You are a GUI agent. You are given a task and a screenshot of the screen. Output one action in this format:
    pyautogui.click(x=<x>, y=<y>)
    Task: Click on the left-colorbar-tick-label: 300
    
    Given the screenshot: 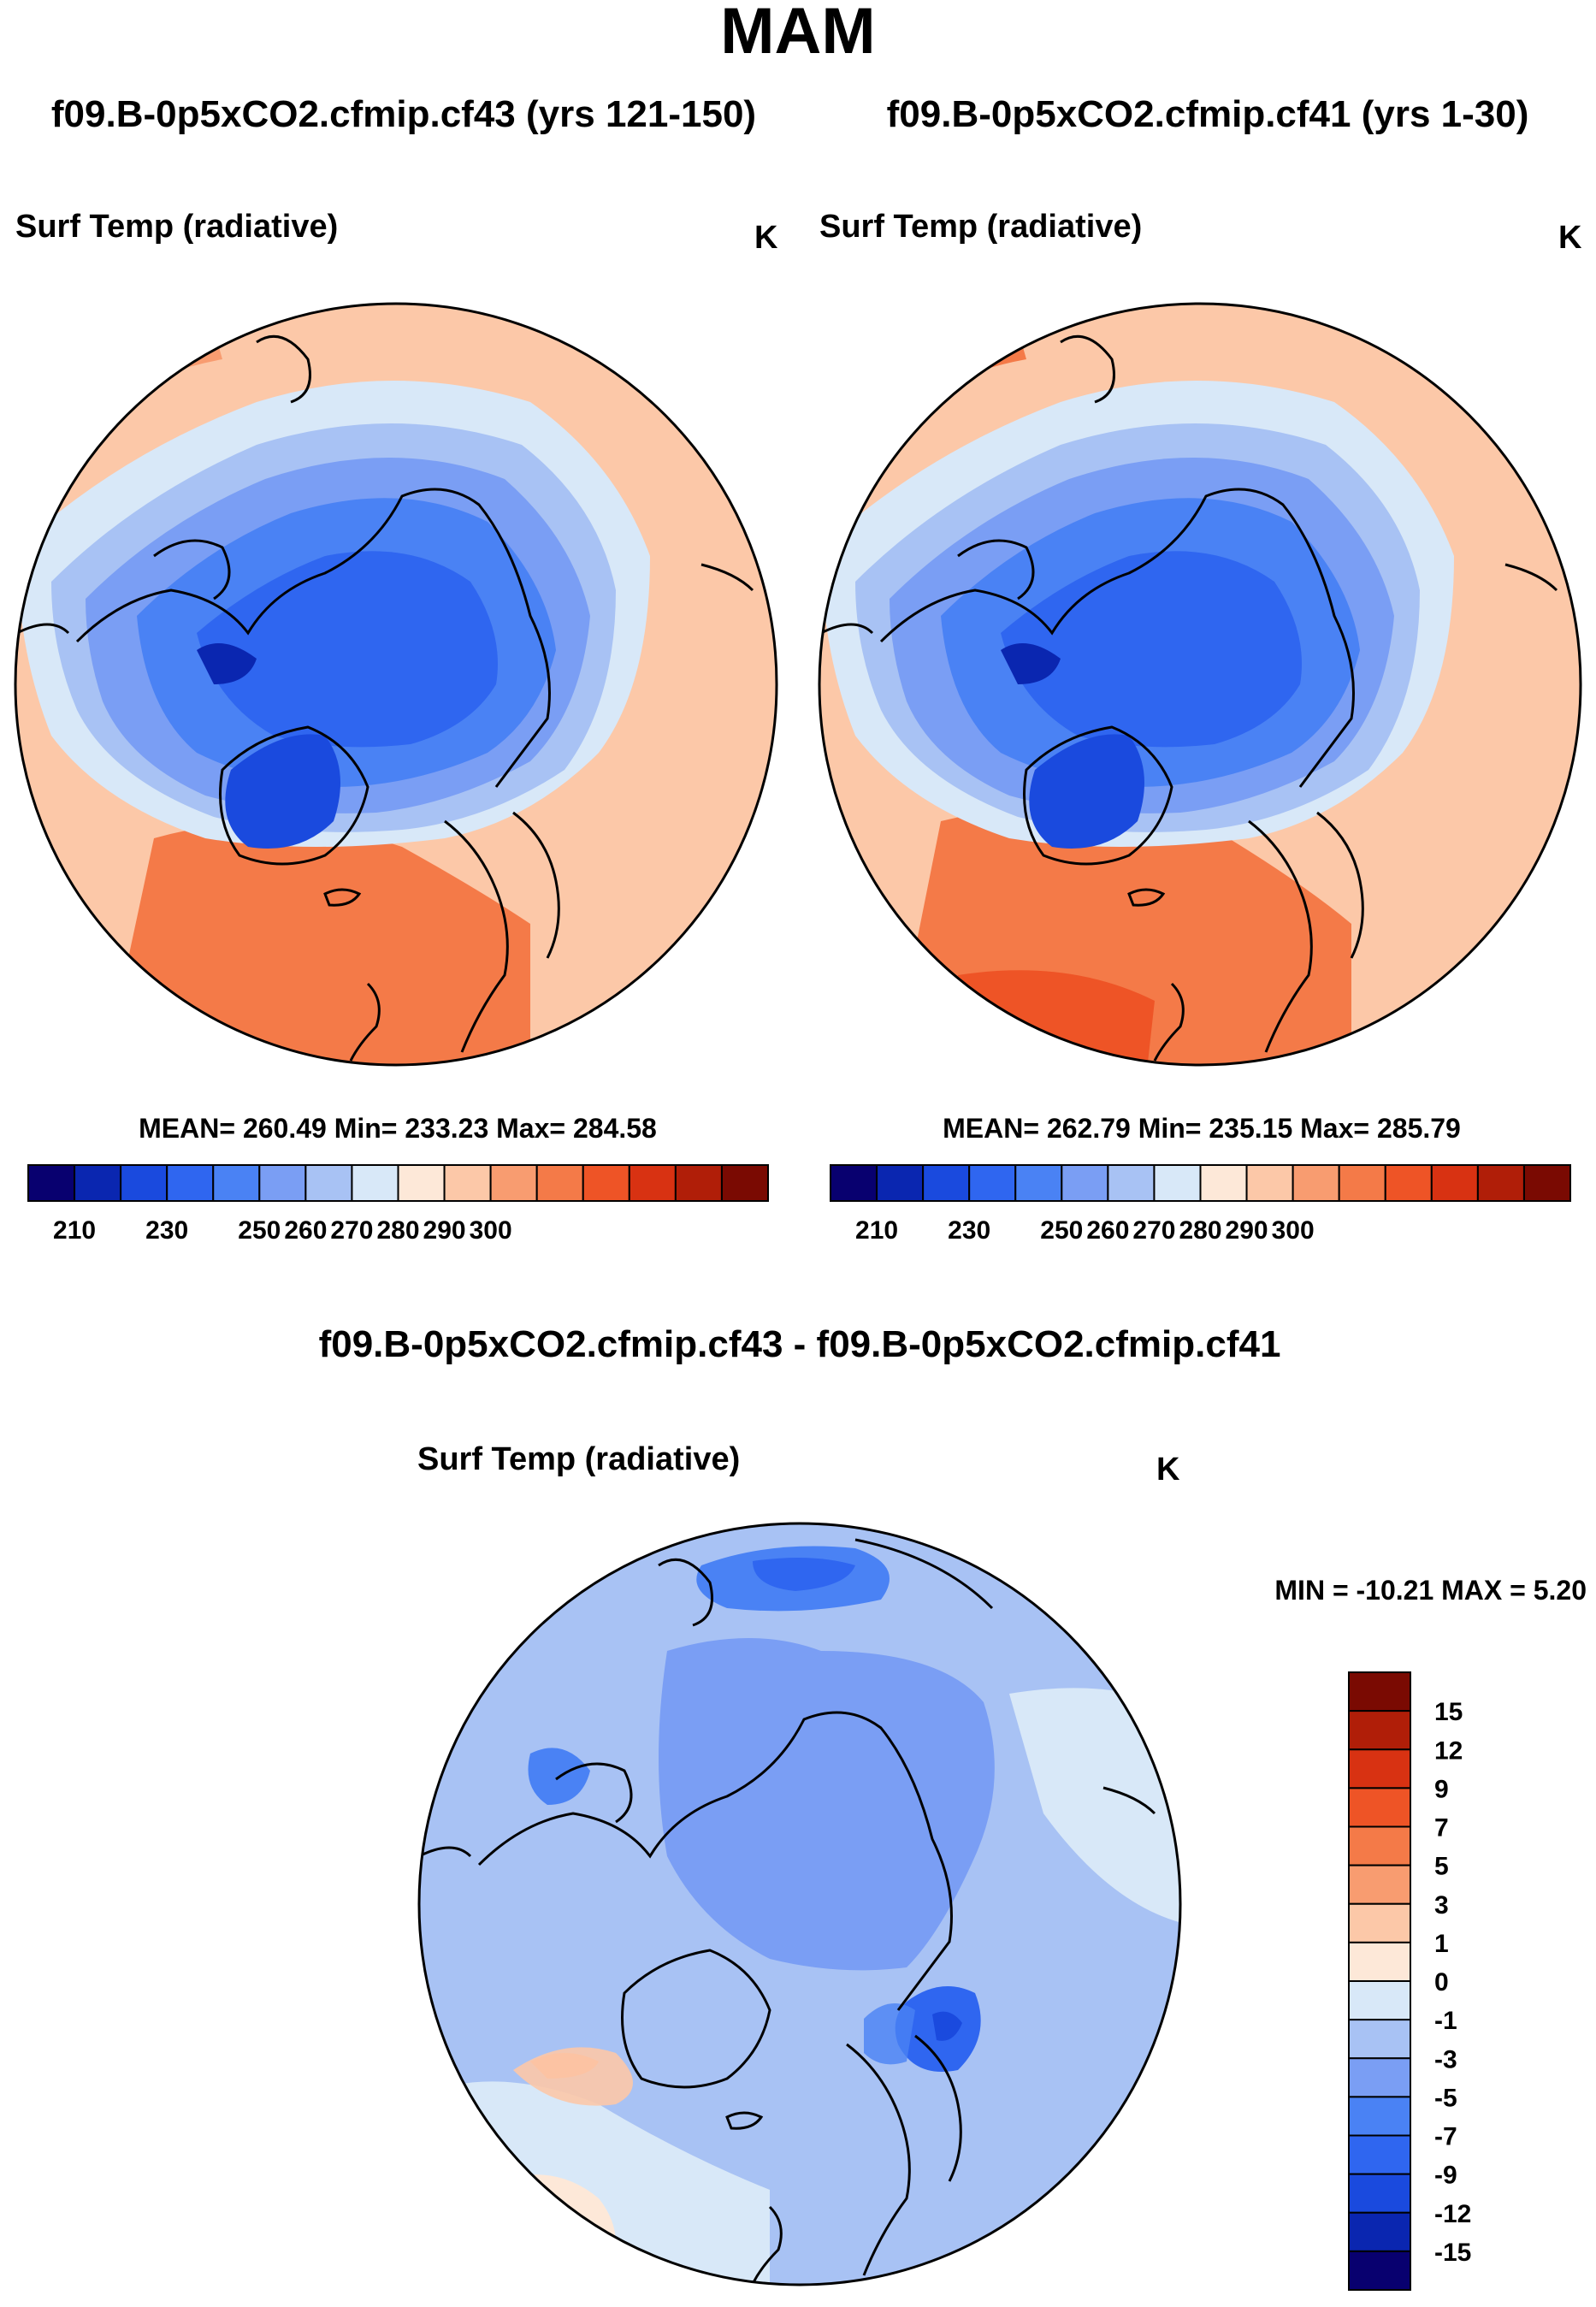 What is the action you would take?
    pyautogui.click(x=491, y=1230)
    